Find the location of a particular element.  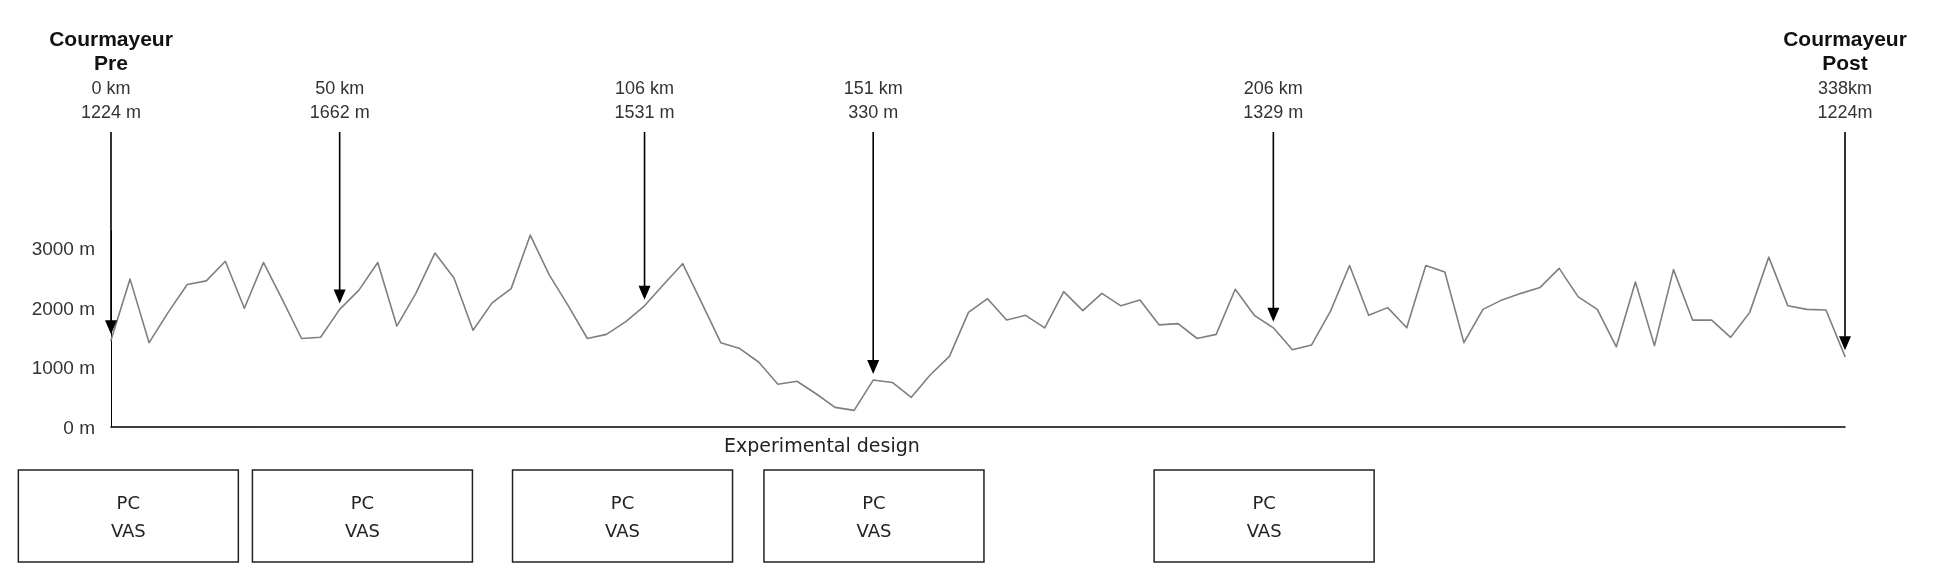

y-tick-label: 0 m is located at coordinates (79, 427).